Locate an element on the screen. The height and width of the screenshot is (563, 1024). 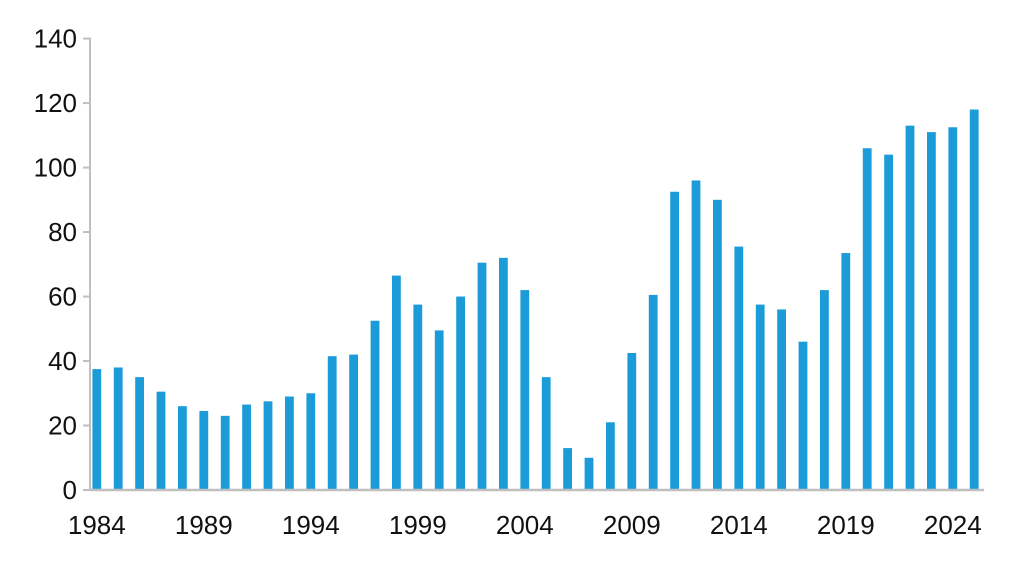
bar-2014 is located at coordinates (739, 368).